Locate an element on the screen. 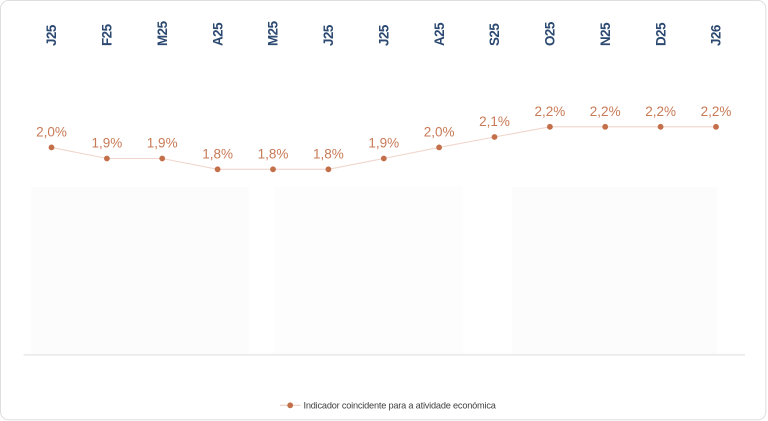 The image size is (768, 421). svg-text: N25 is located at coordinates (605, 34).